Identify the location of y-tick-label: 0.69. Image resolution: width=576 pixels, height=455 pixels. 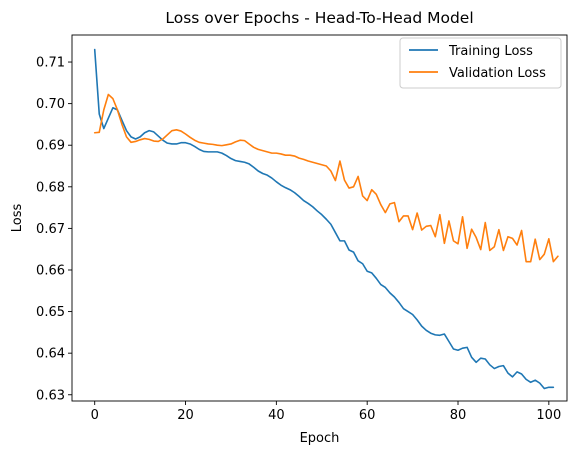
(50, 146).